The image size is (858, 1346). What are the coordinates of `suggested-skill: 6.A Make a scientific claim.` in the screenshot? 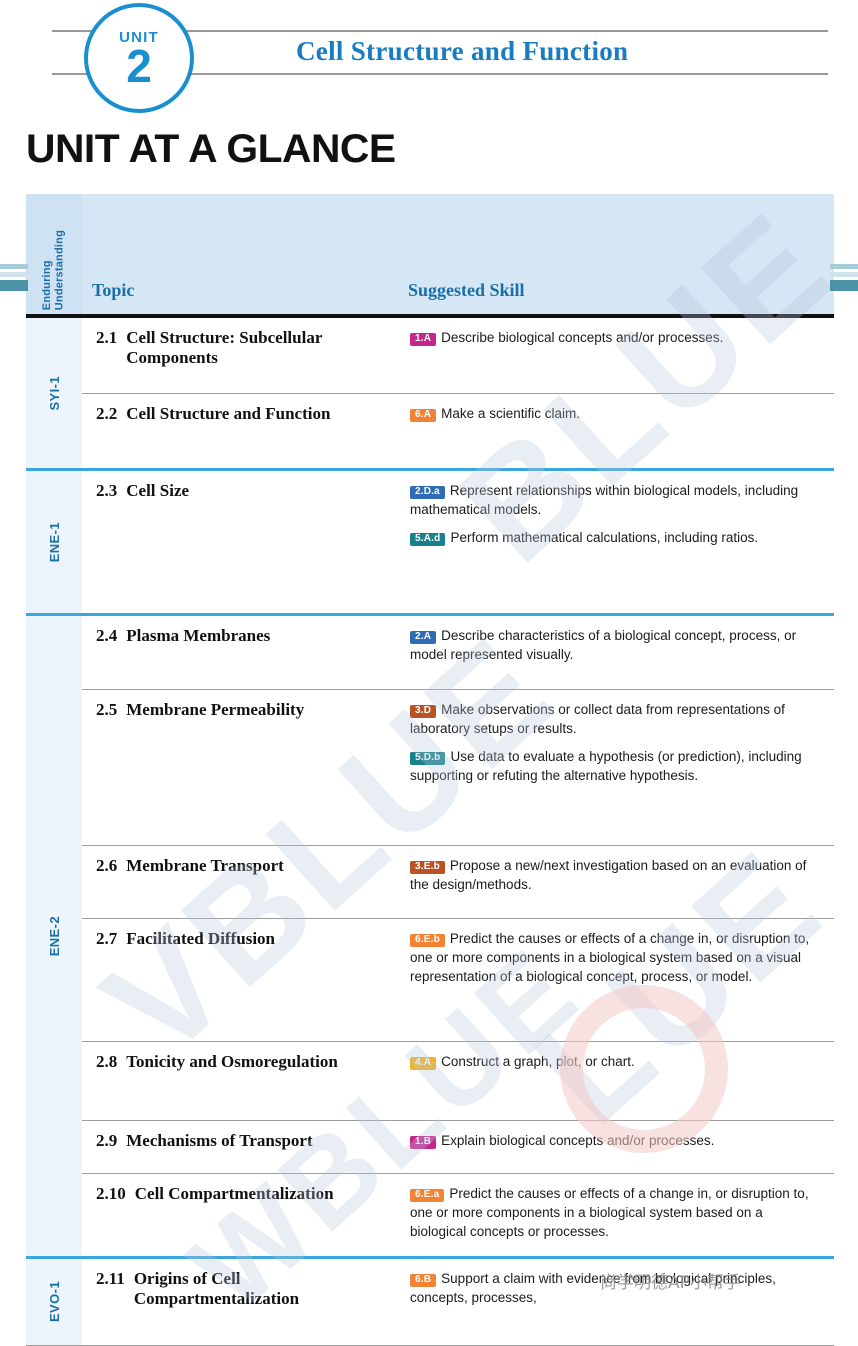 It's located at (613, 413).